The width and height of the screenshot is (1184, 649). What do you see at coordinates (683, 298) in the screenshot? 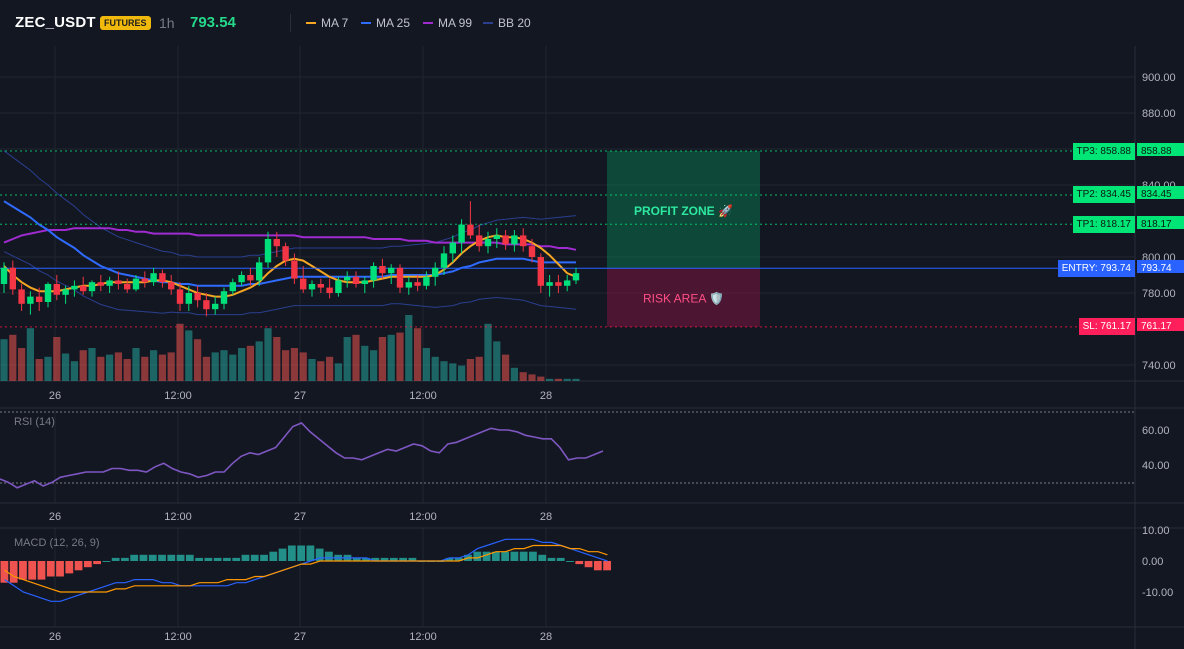
I see `risk-area-label: RISK AREA 🛡️` at bounding box center [683, 298].